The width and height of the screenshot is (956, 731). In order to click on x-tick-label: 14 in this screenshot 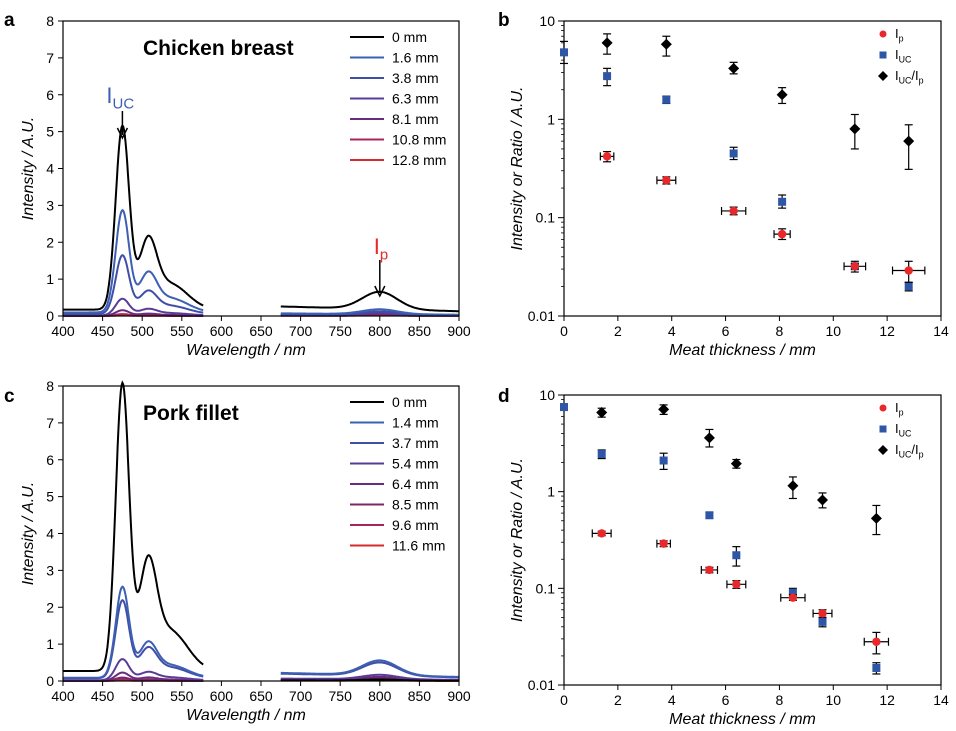, I will do `click(941, 700)`.